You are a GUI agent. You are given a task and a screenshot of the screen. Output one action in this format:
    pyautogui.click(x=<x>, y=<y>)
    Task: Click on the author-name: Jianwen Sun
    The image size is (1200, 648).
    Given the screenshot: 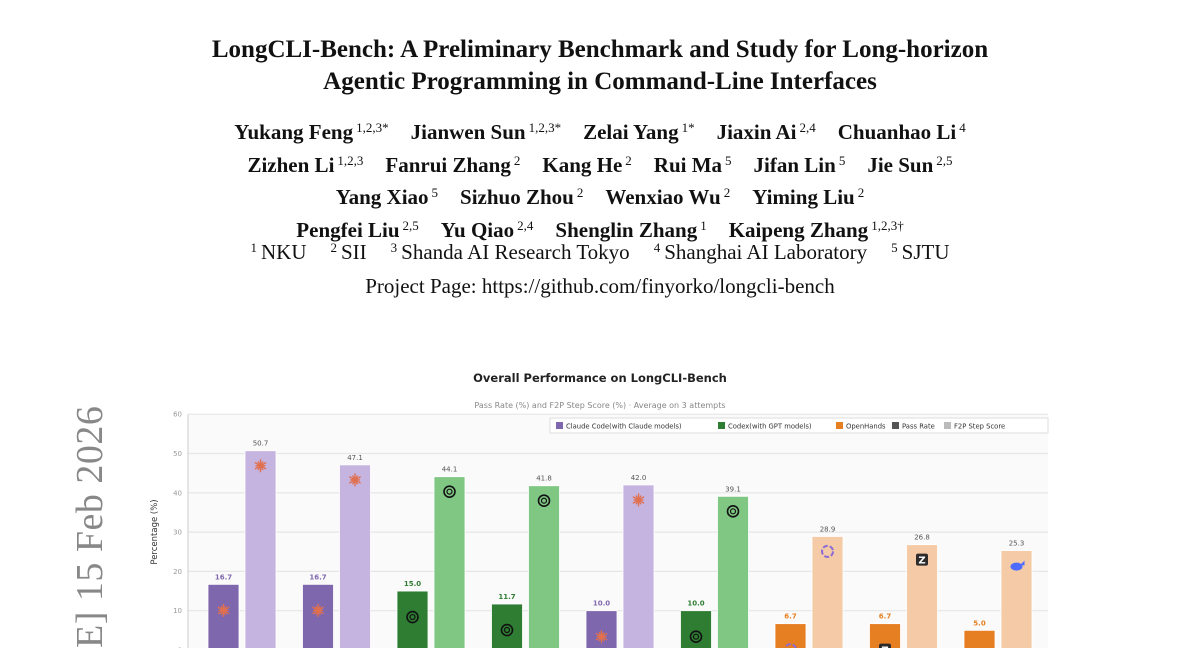 What is the action you would take?
    pyautogui.click(x=468, y=132)
    